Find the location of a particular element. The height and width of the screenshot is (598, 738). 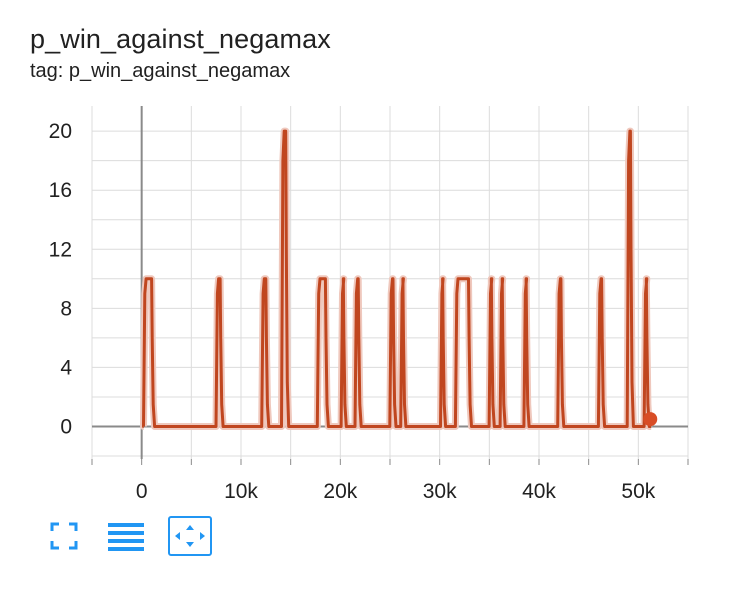

x-tick-label: 40k is located at coordinates (539, 491).